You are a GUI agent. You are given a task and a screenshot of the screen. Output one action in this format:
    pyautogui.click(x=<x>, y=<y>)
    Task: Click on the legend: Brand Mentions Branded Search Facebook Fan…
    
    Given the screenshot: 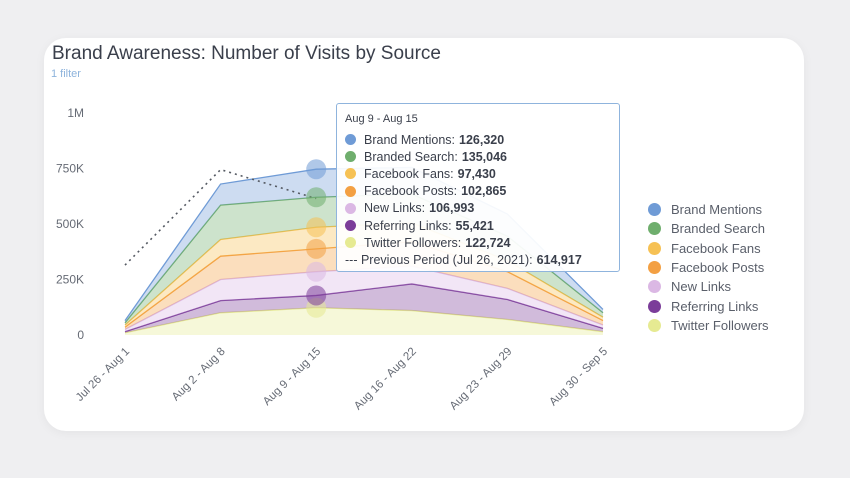 What is the action you would take?
    pyautogui.click(x=708, y=267)
    